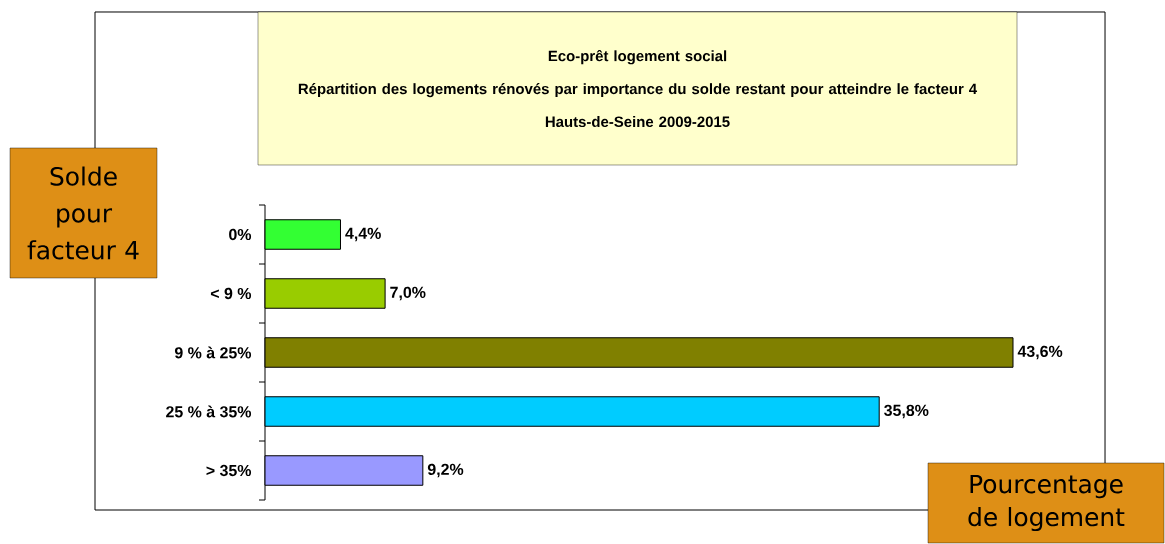  Describe the element at coordinates (1040, 352) in the screenshot. I see `data-label: 43,6%` at that location.